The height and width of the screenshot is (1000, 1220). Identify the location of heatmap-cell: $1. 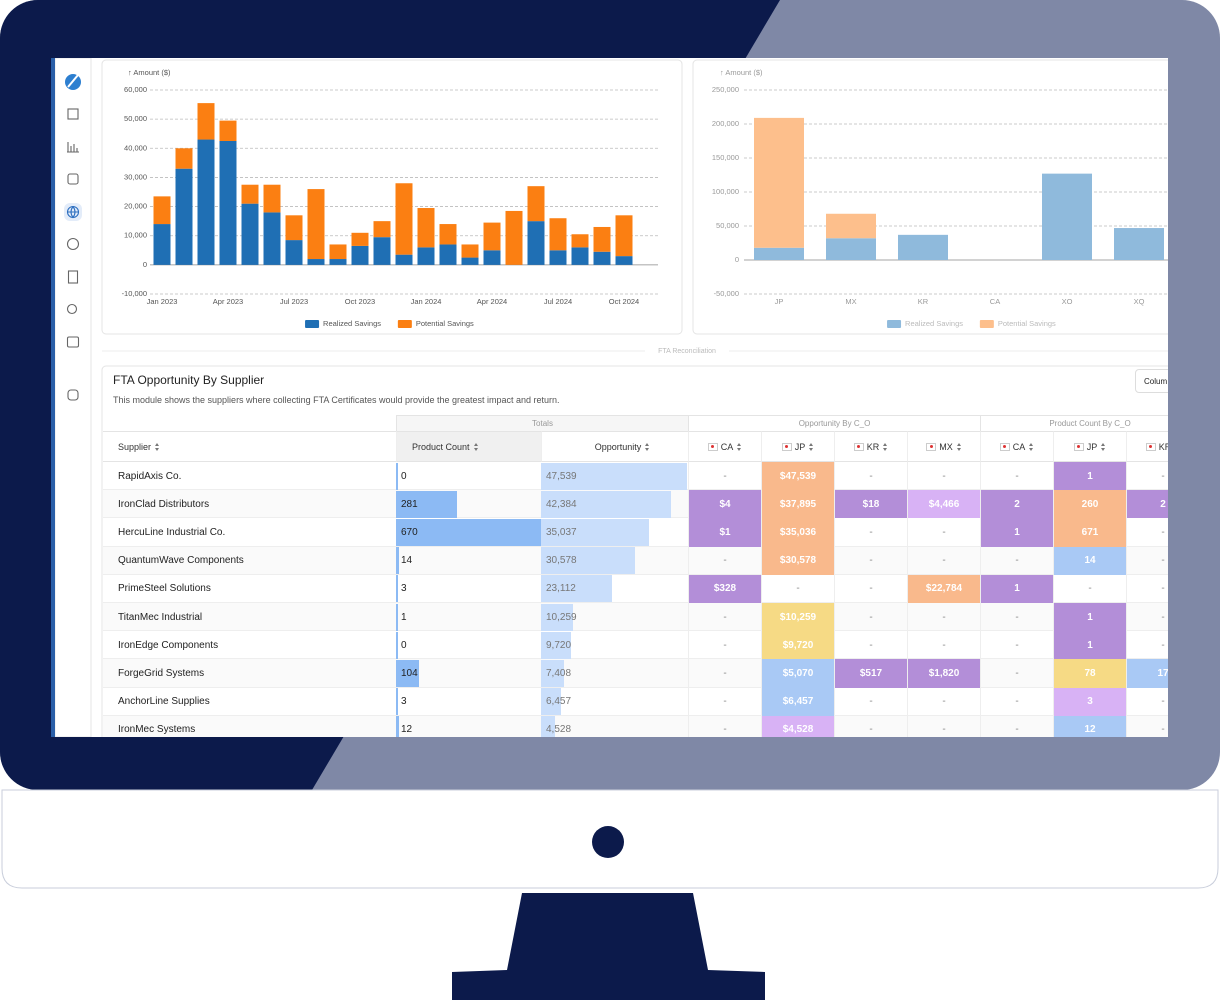
(724, 532).